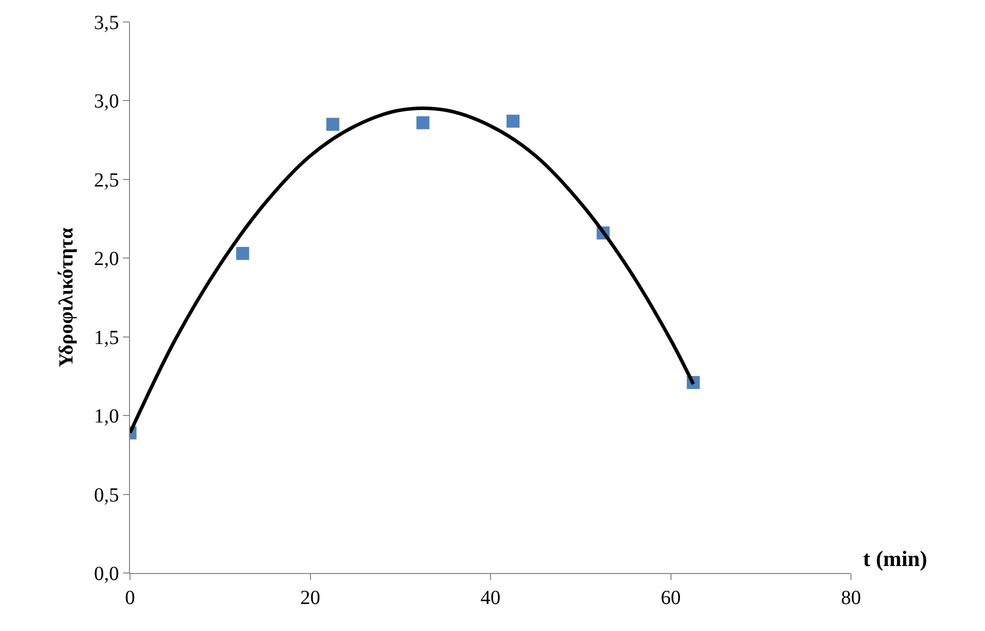 The image size is (985, 631). What do you see at coordinates (106, 495) in the screenshot?
I see `y-tick-label: 0,5` at bounding box center [106, 495].